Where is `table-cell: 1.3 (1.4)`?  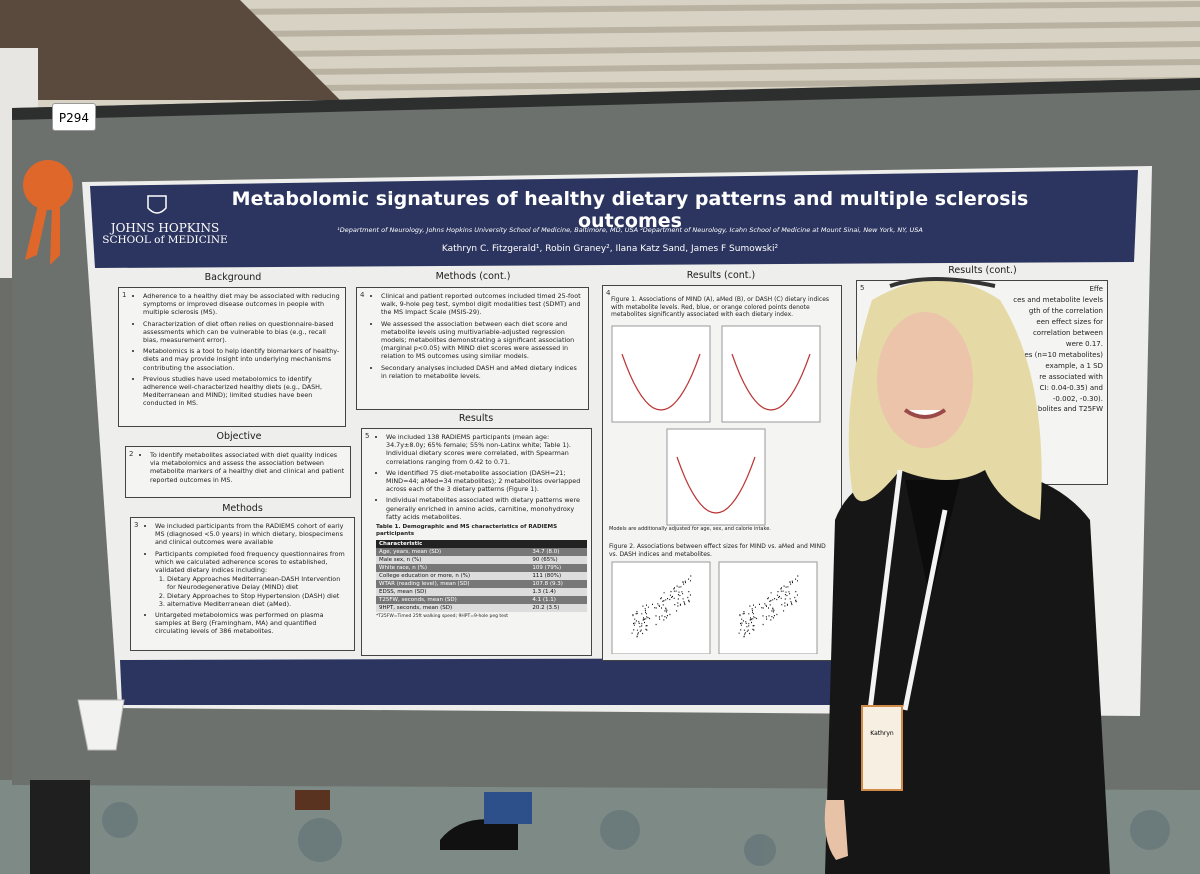
table-cell: 1.3 (1.4) is located at coordinates (544, 591).